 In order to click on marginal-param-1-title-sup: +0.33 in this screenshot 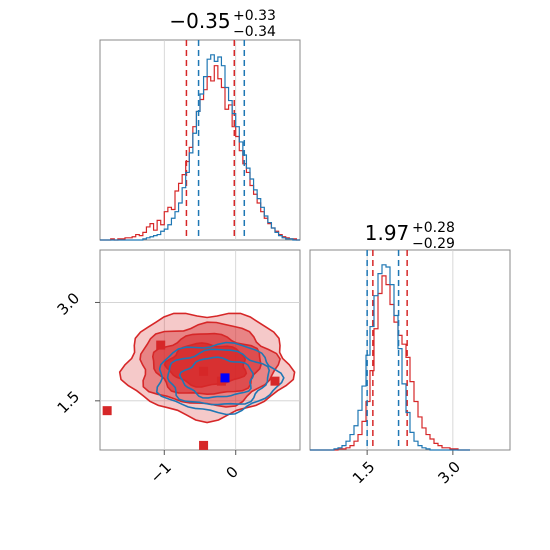, I will do `click(254, 16)`.